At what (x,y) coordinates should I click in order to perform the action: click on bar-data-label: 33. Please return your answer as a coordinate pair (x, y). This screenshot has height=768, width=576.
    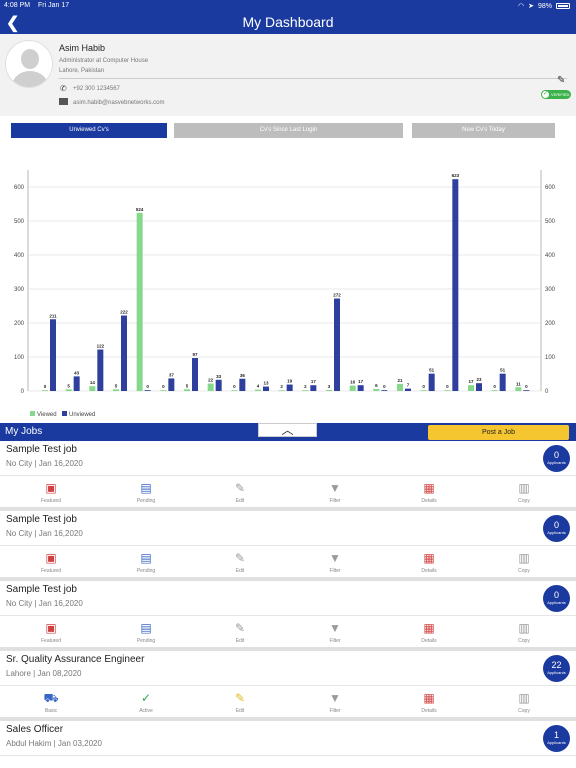
    Looking at the image, I should click on (219, 376).